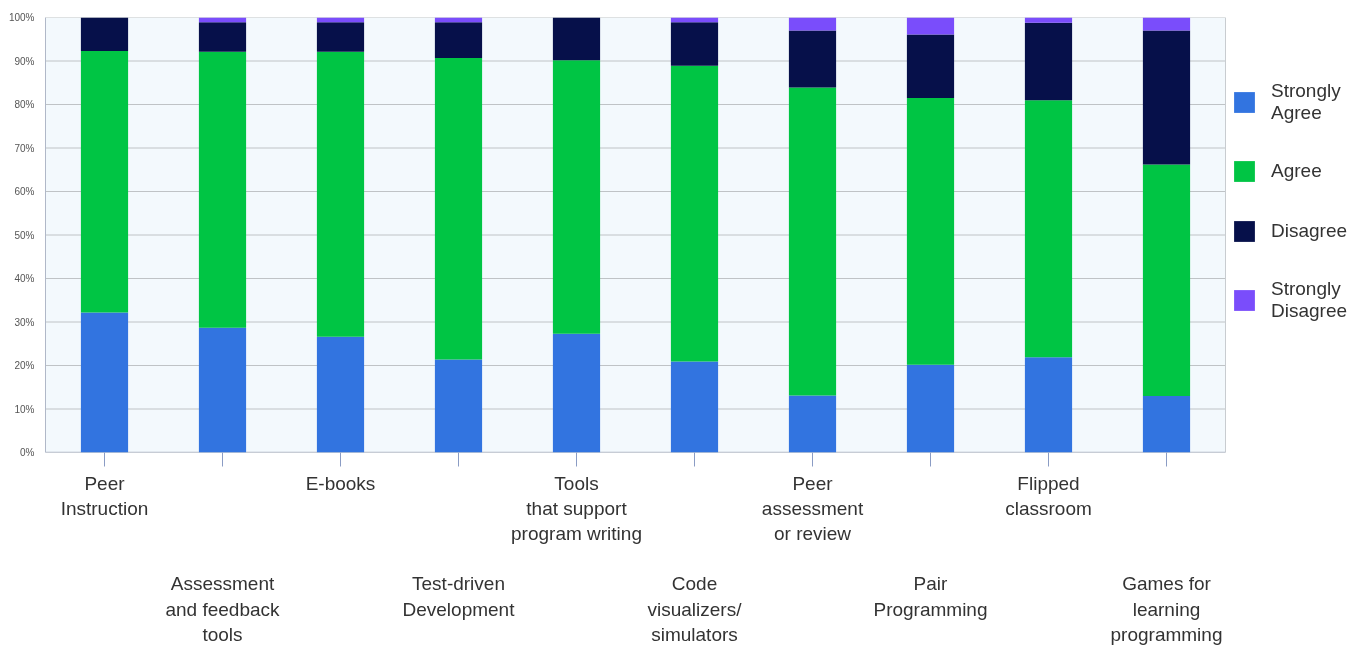 Image resolution: width=1369 pixels, height=647 pixels. Describe the element at coordinates (1048, 495) in the screenshot. I see `x-tick-label: Flipped classroom` at that location.